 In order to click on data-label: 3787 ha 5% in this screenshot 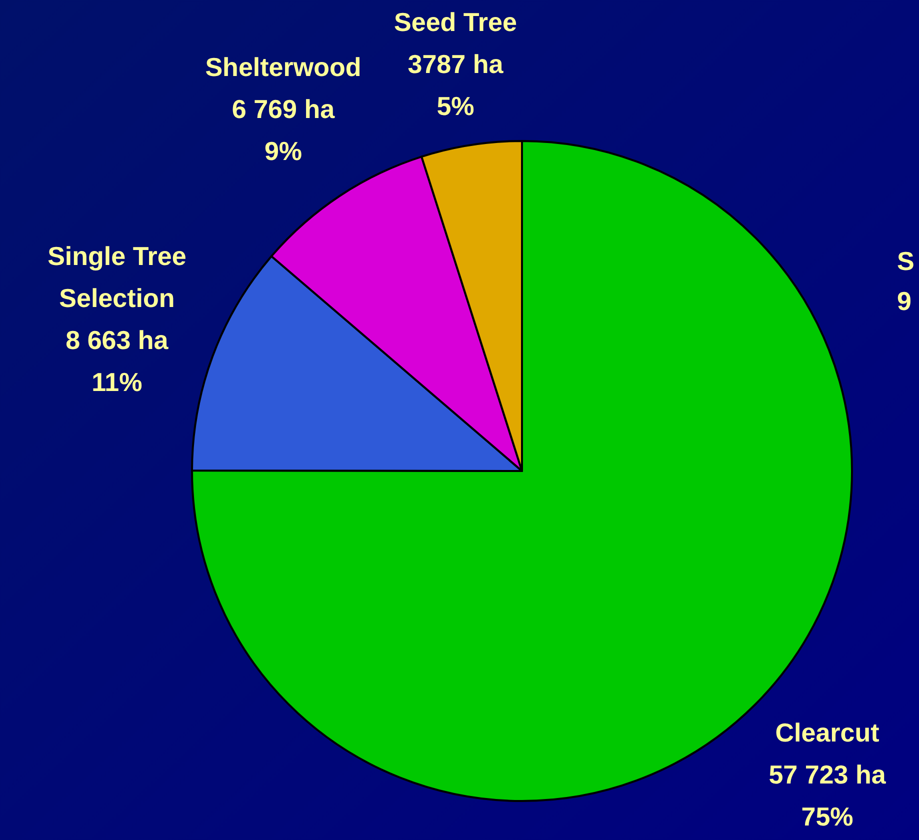, I will do `click(456, 84)`.